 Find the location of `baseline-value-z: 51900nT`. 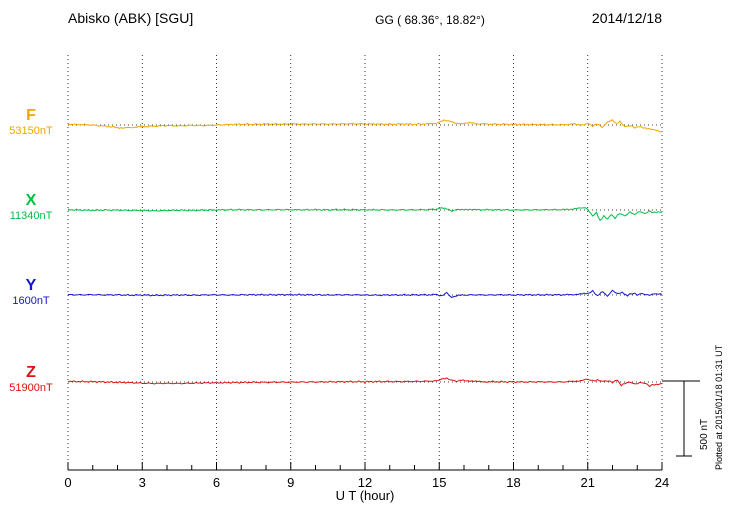

baseline-value-z: 51900nT is located at coordinates (31, 388).